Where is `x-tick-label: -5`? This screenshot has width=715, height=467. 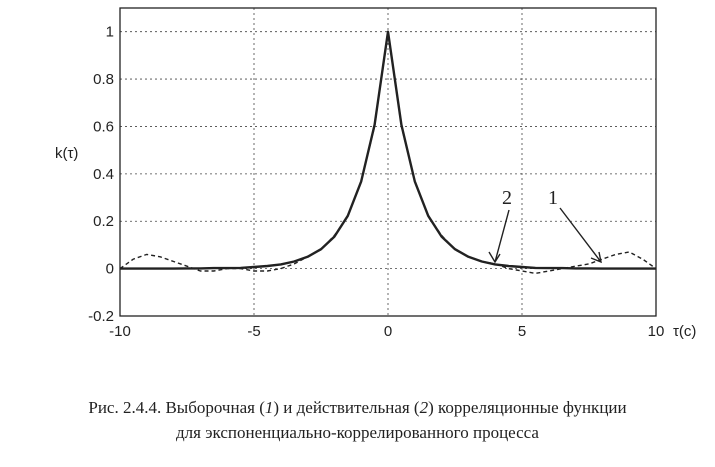 x-tick-label: -5 is located at coordinates (253, 331).